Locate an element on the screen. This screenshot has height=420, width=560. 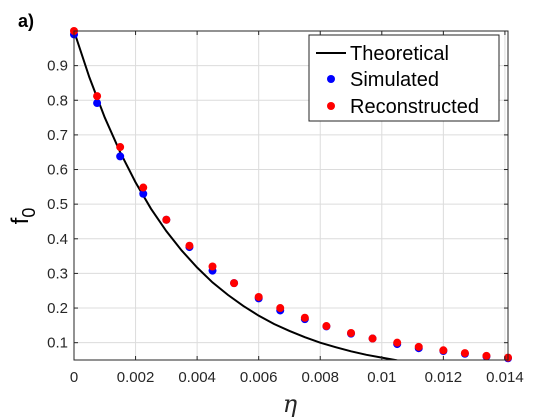
panel-label: a) is located at coordinates (26, 21).